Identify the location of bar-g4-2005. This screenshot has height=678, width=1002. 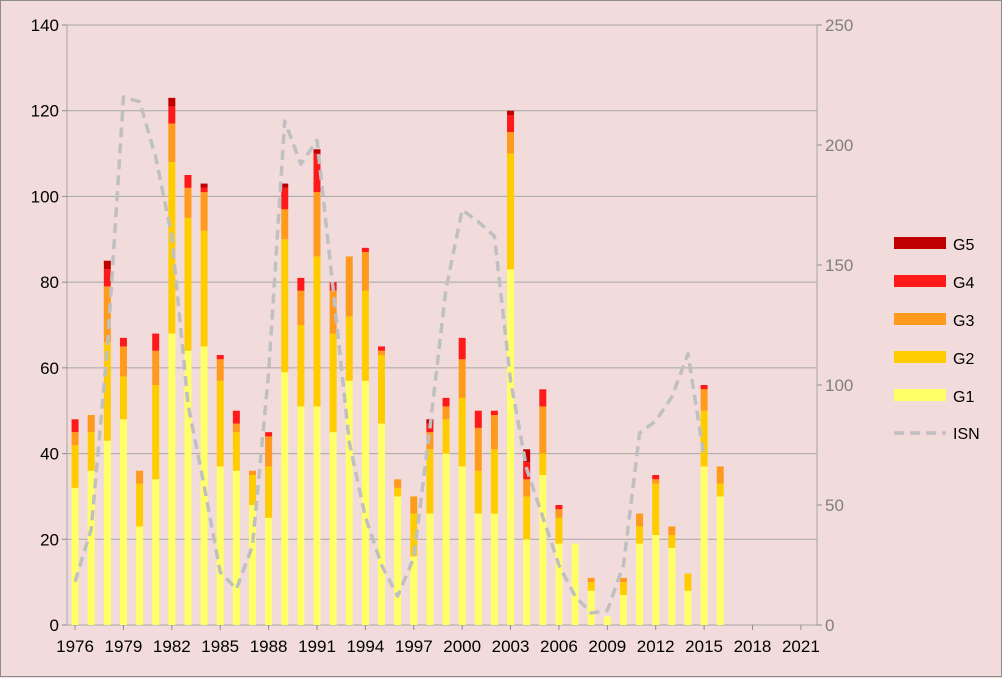
(543, 398).